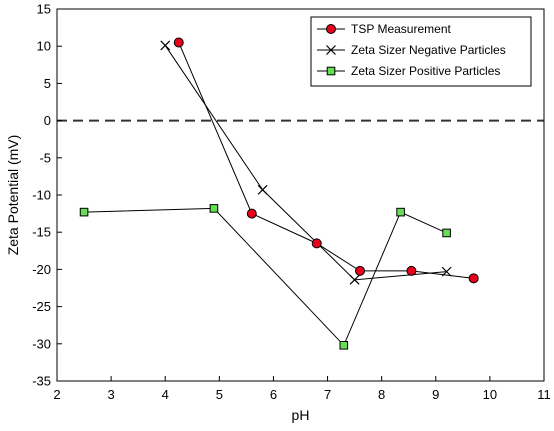 The image size is (554, 431). I want to click on y-axis-title: Zeta Potential (mV), so click(13, 195).